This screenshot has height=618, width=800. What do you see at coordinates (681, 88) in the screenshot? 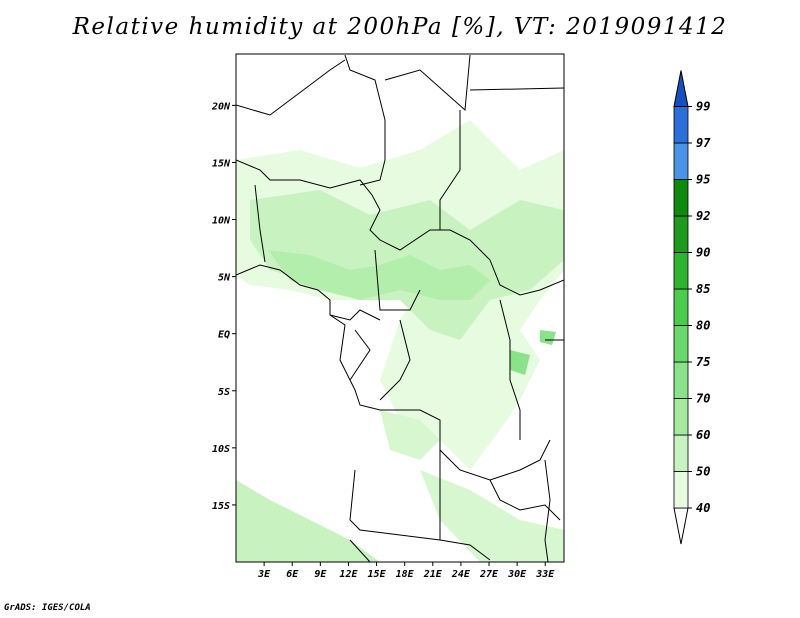
I see `colorbar-upper-triangle` at bounding box center [681, 88].